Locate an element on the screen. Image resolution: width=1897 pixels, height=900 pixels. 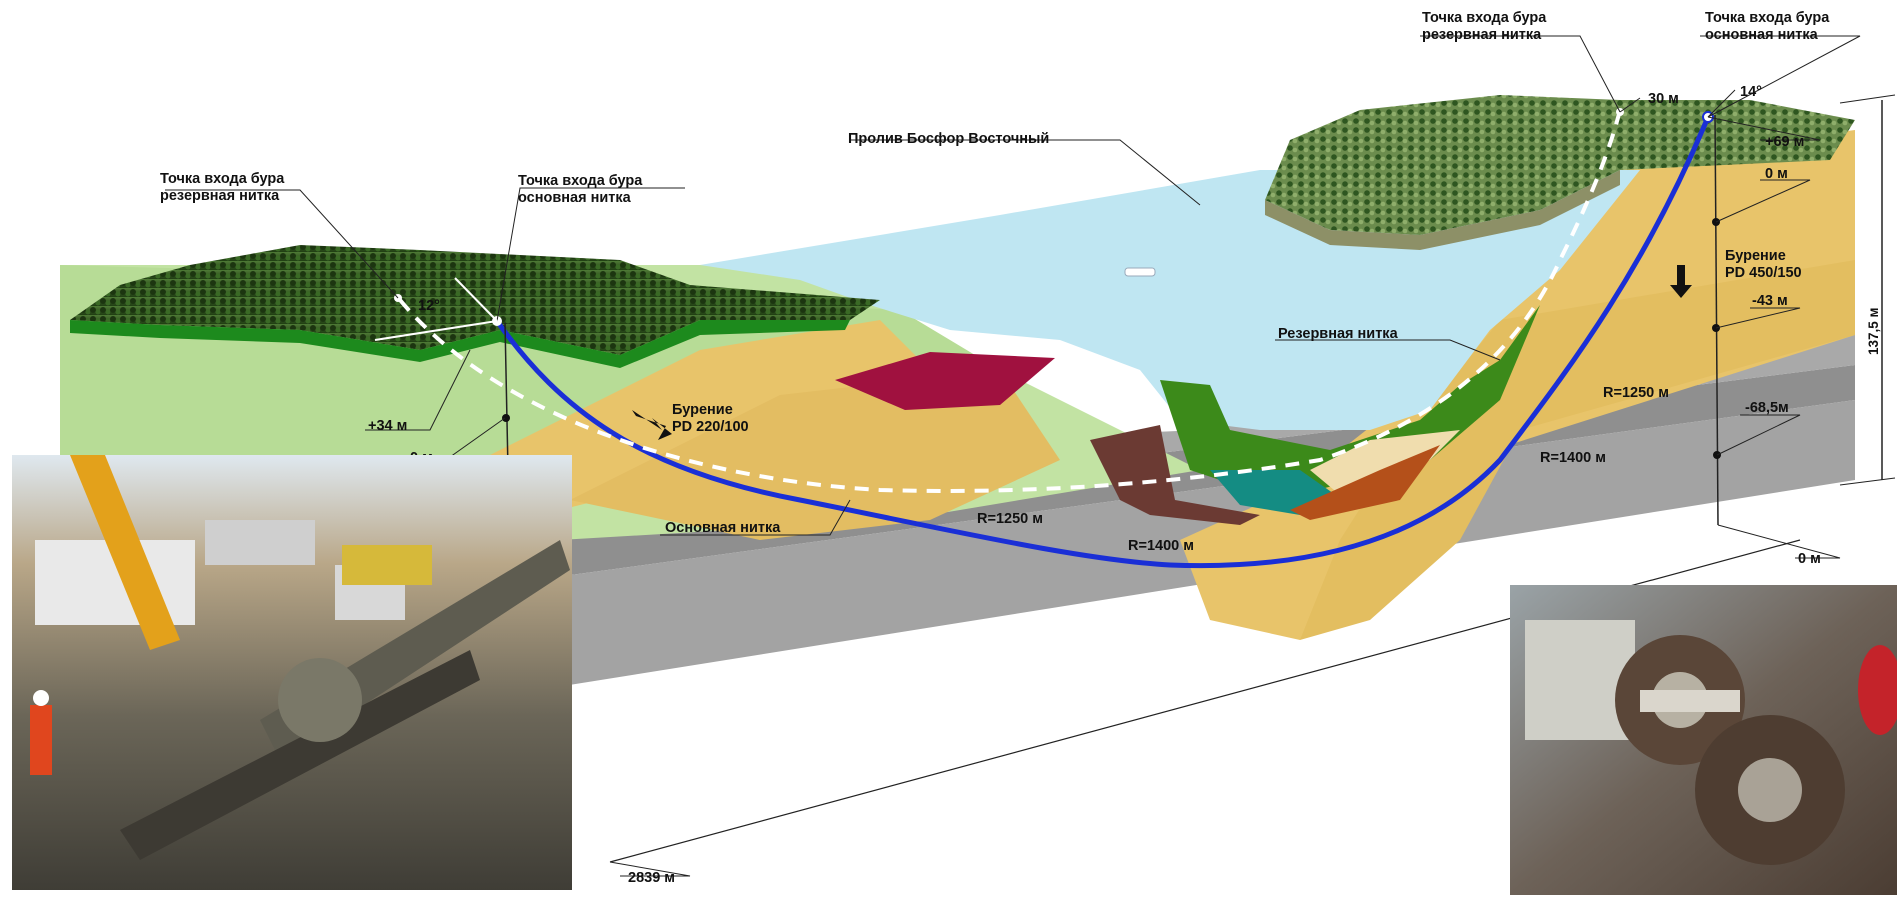
right-bottom-zero: 0 м is located at coordinates (1809, 559).